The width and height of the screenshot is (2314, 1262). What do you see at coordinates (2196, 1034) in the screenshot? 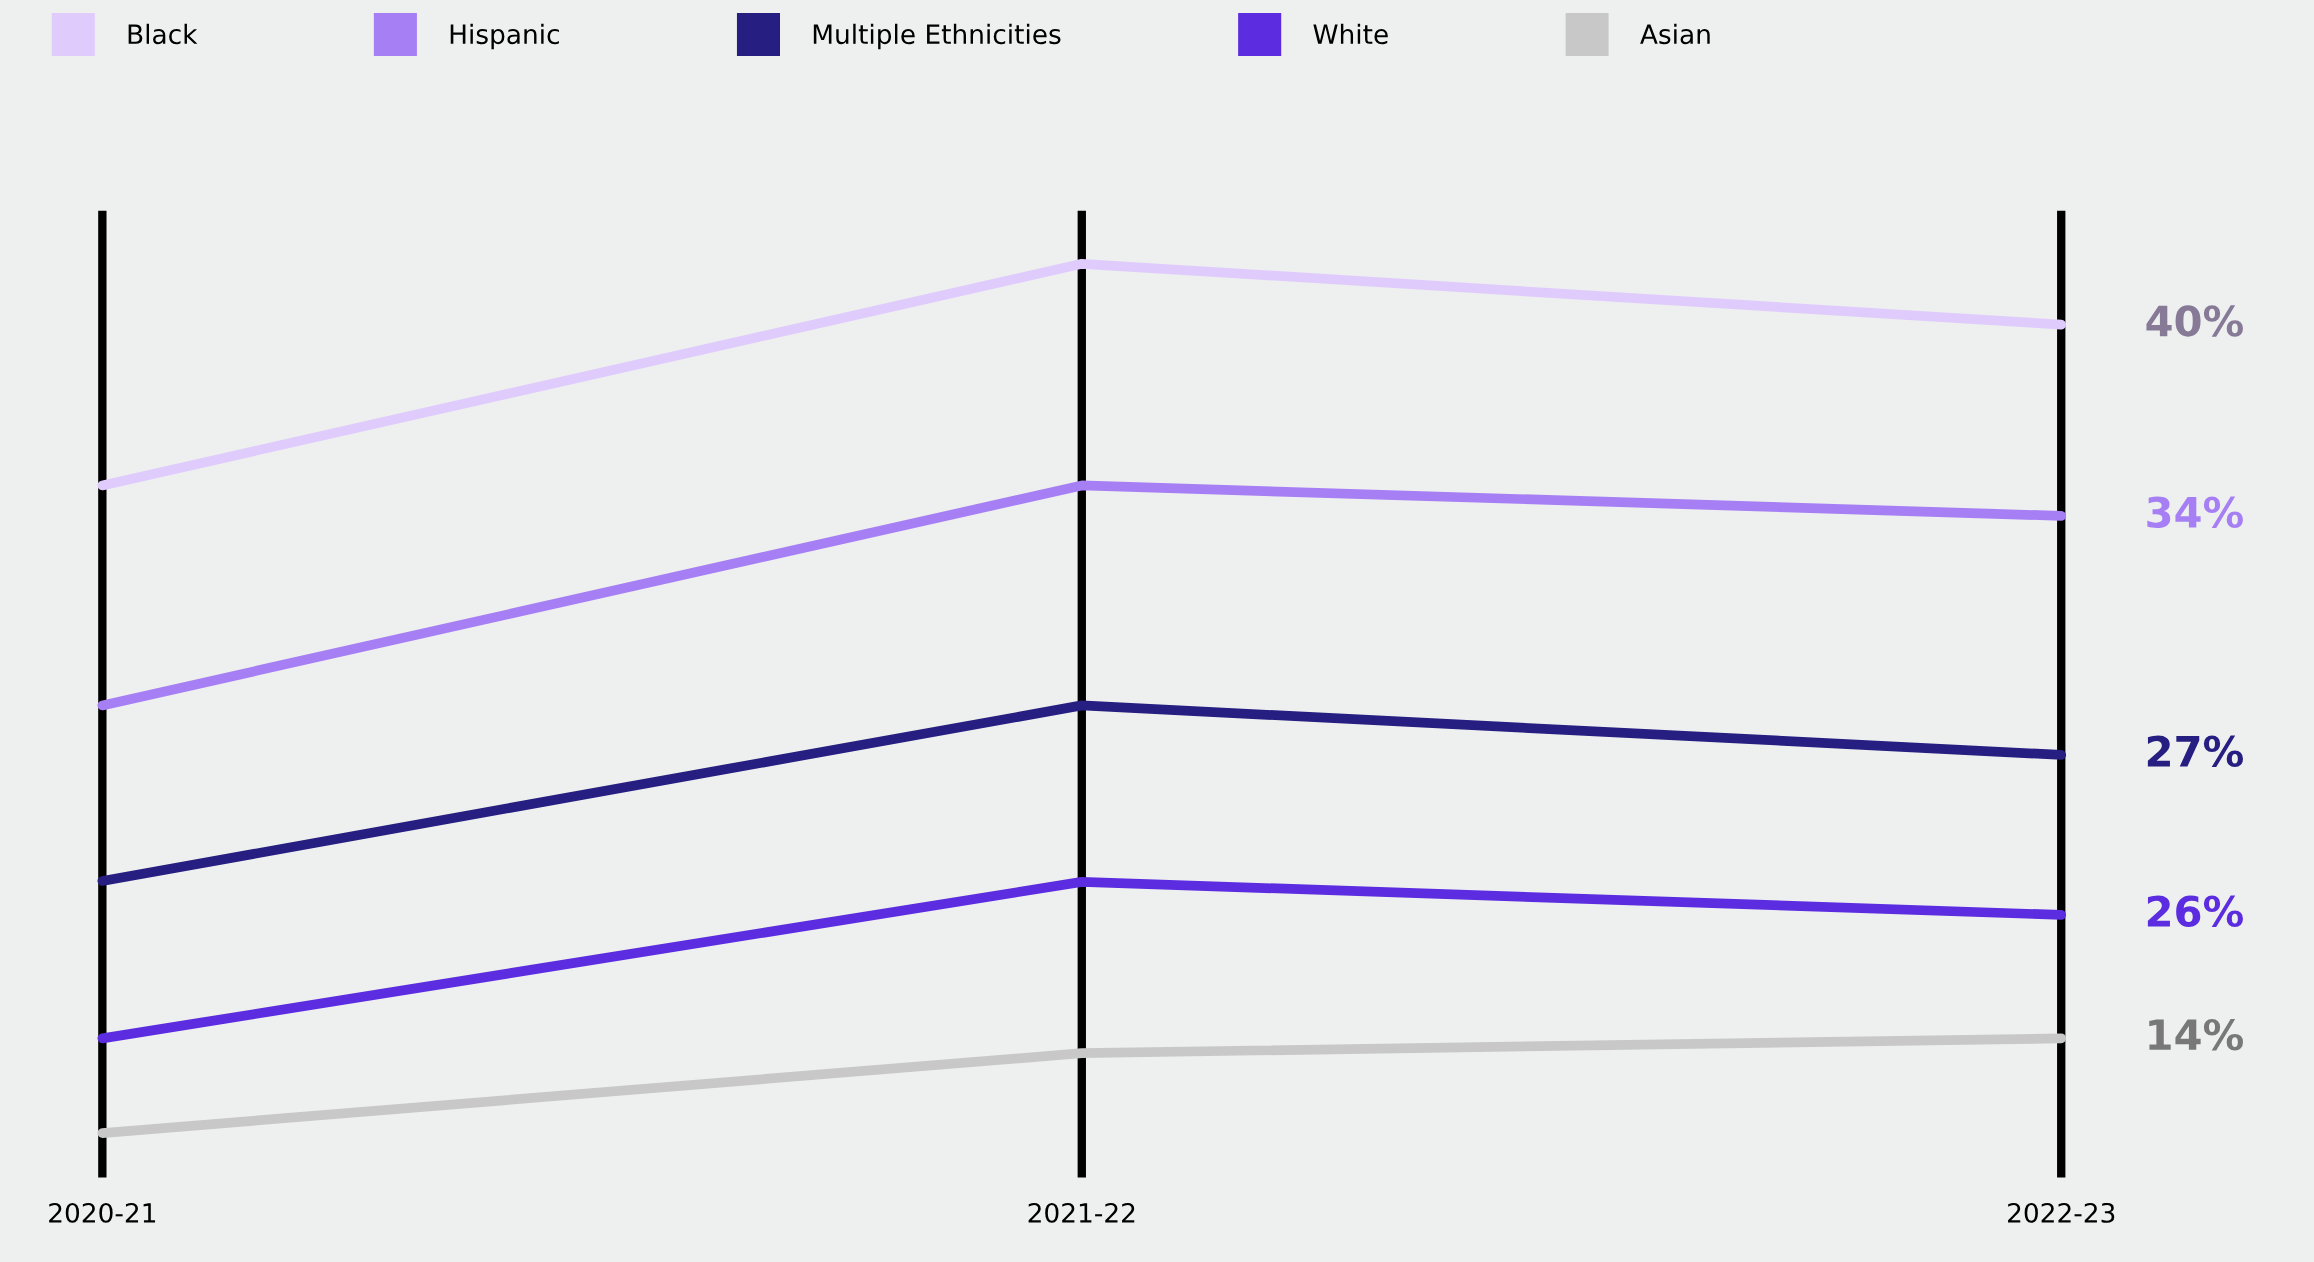
I see `annotation: 14%` at bounding box center [2196, 1034].